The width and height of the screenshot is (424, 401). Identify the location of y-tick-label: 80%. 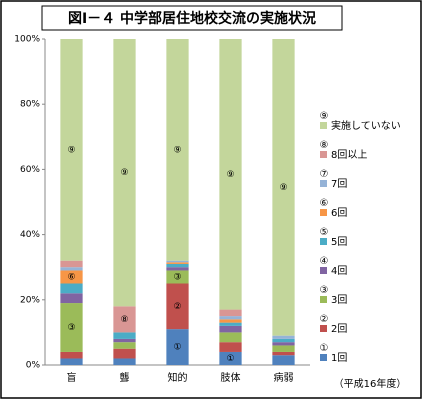
(30, 105).